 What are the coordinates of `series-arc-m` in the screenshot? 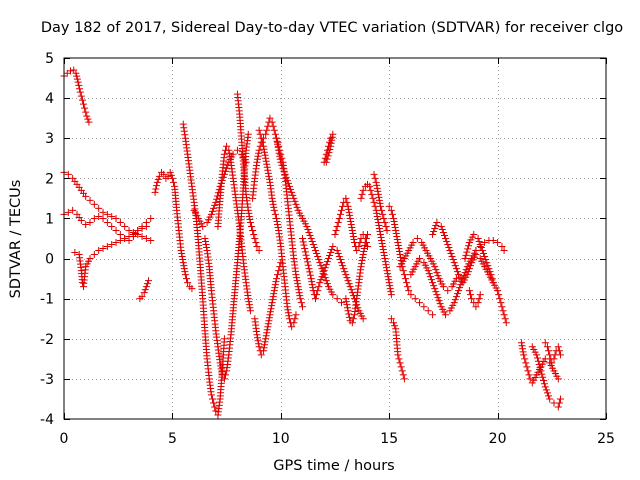 It's located at (277, 228).